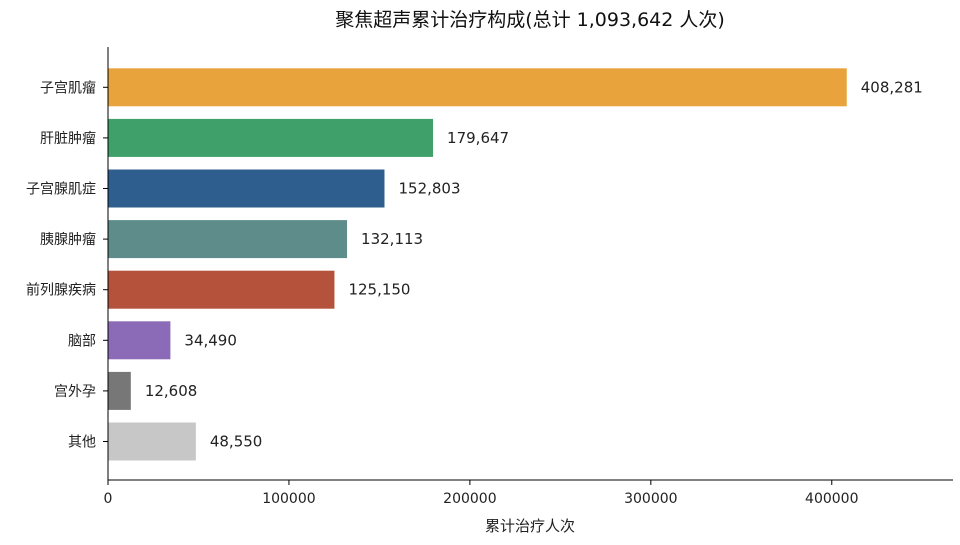 The width and height of the screenshot is (960, 545). Describe the element at coordinates (61, 290) in the screenshot. I see `category-label-4: 前列腺疾病` at that location.